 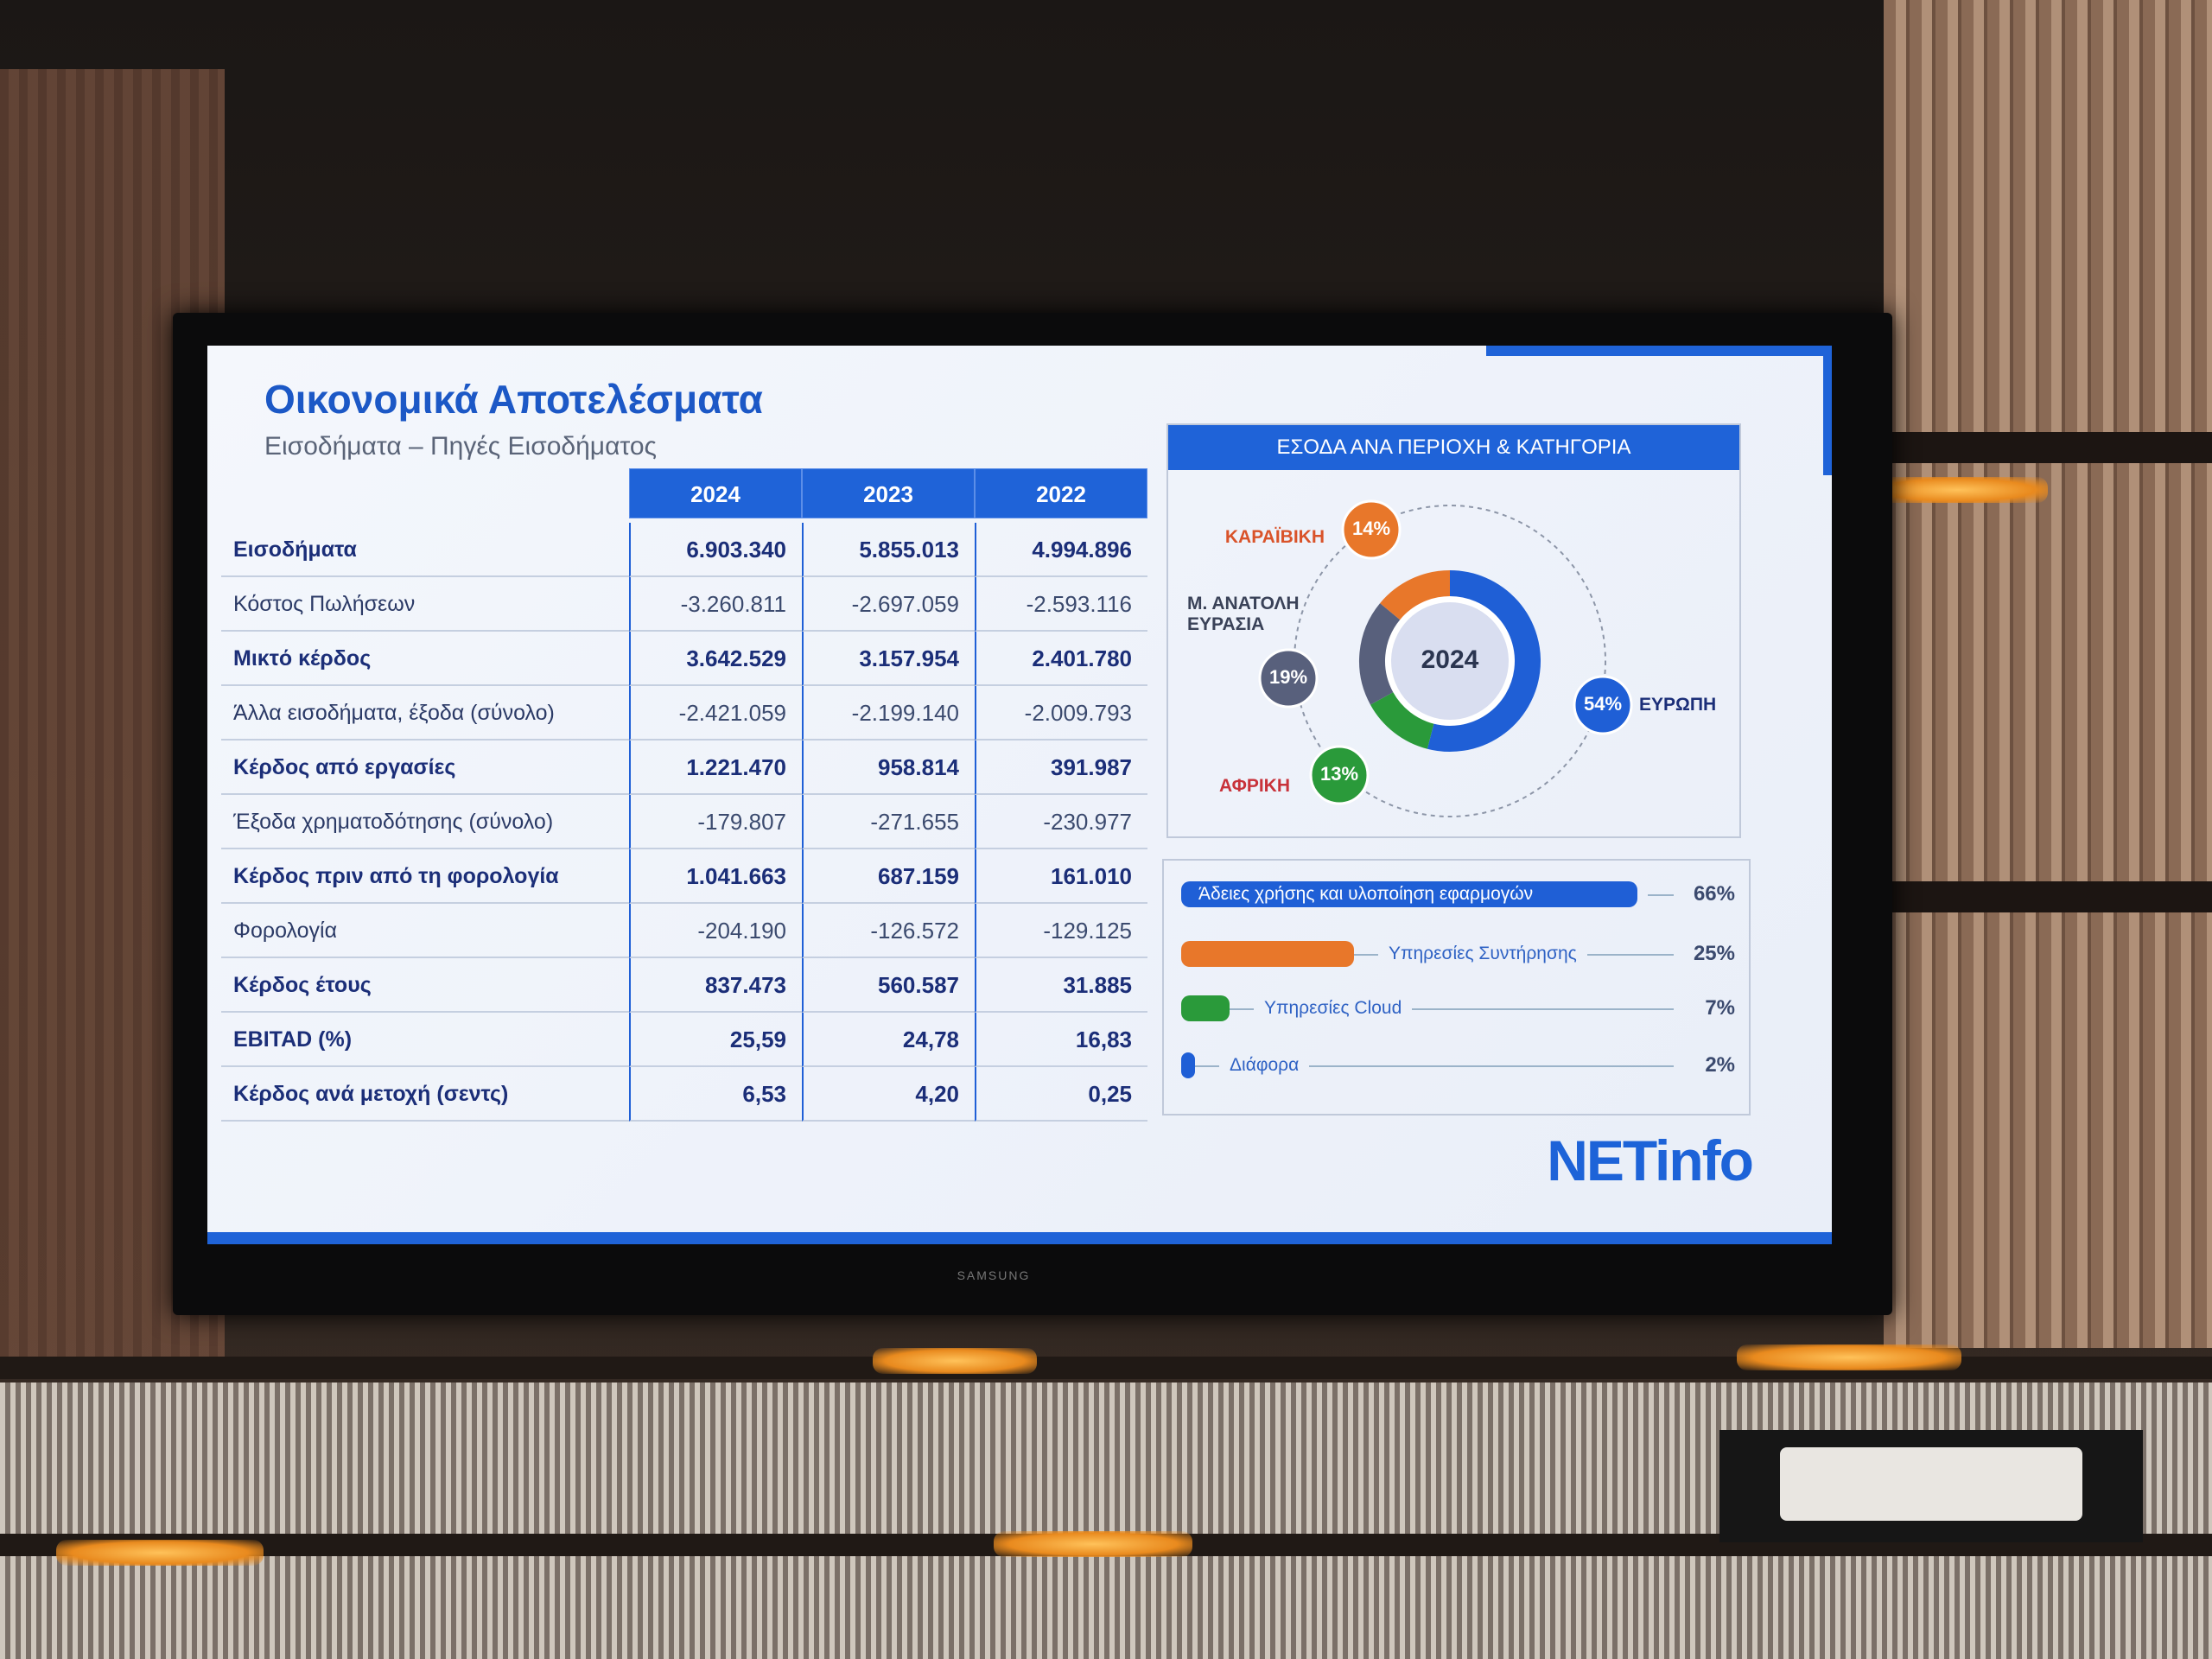 I want to click on cell-value: 161.010, so click(x=1061, y=876).